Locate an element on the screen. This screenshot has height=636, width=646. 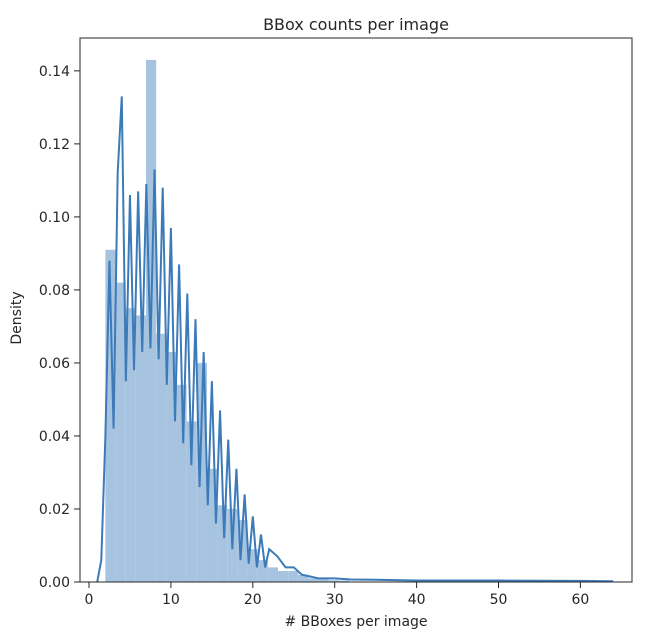
x-tick-label: 30 is located at coordinates (335, 600).